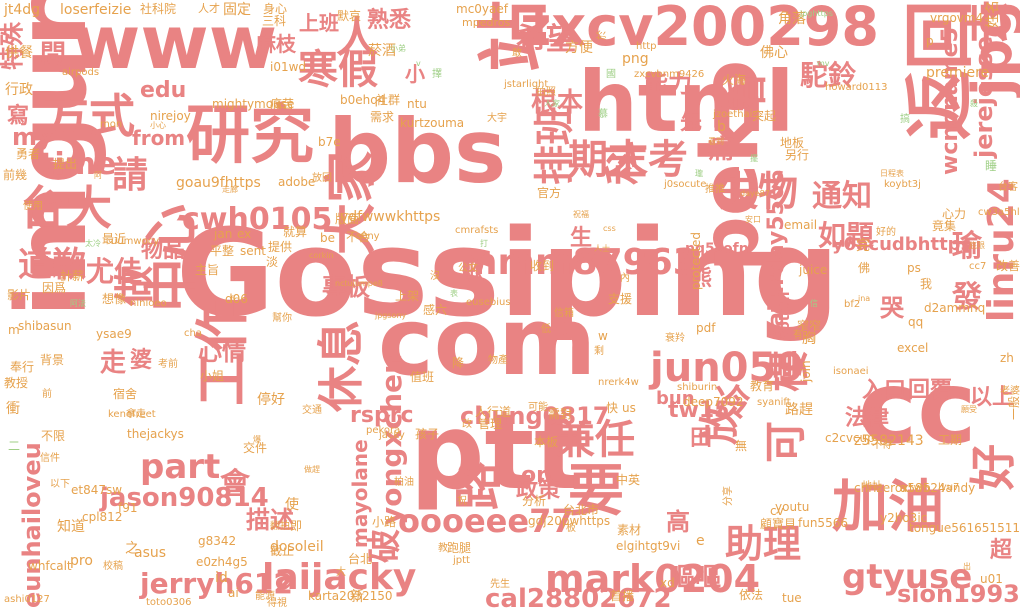 Image resolution: width=1020 pixels, height=612 pixels. Describe the element at coordinates (716, 141) in the screenshot. I see `word-340: 看到` at that location.